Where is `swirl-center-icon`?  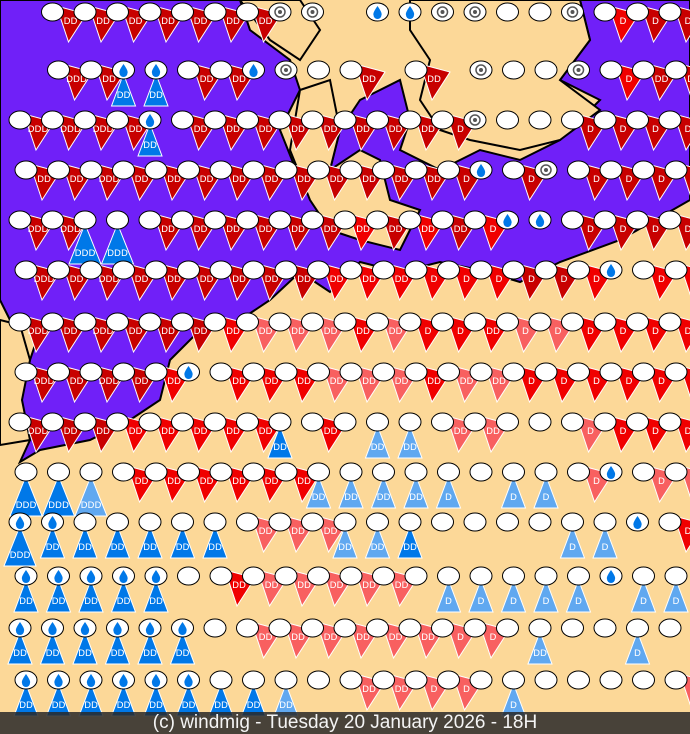 swirl-center-icon is located at coordinates (475, 120).